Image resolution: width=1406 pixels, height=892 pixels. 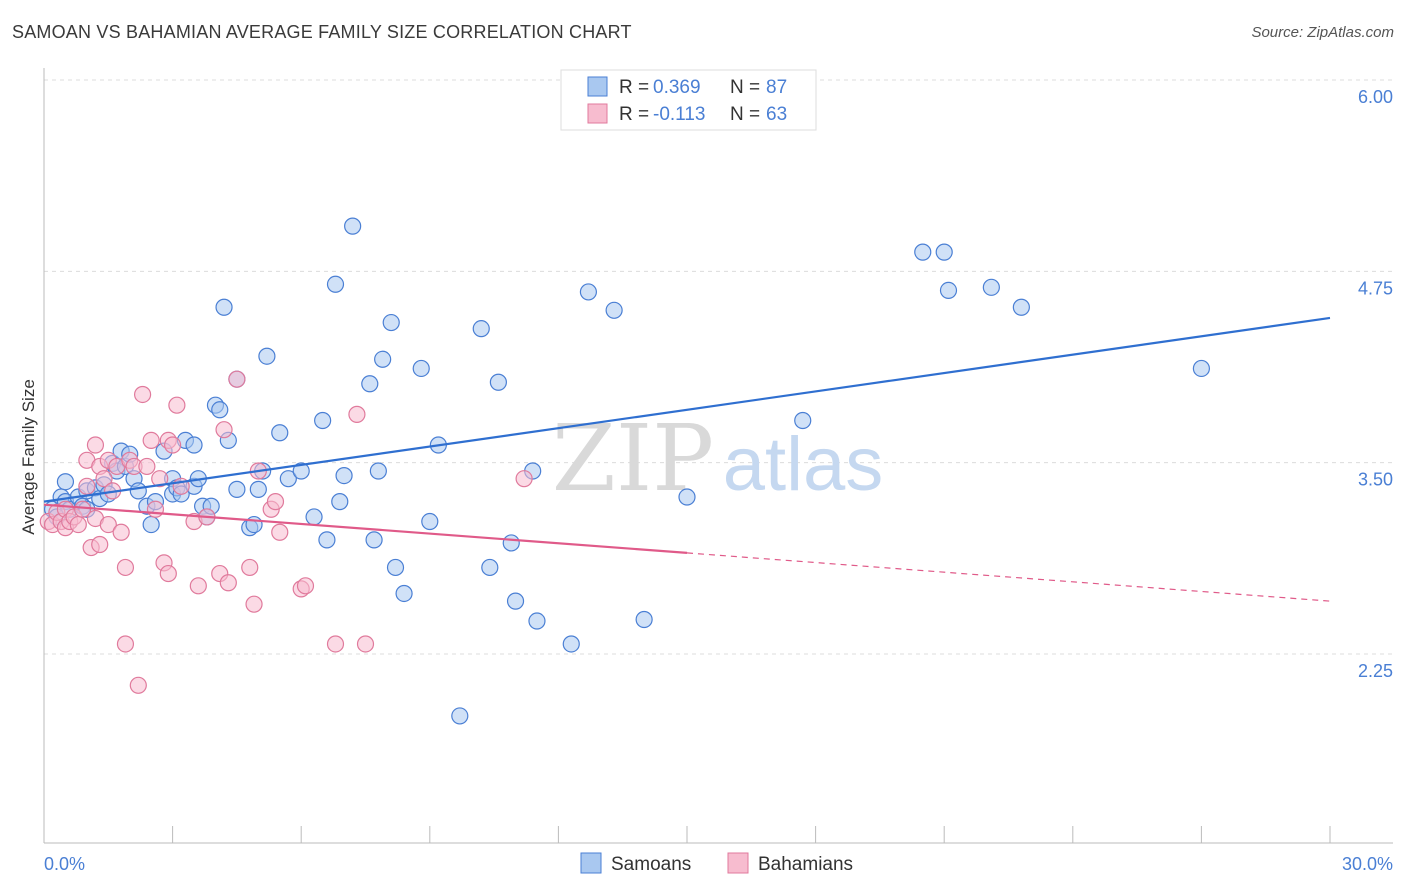 I want to click on stats-legend-swatch-bahamians, so click(x=597, y=113).